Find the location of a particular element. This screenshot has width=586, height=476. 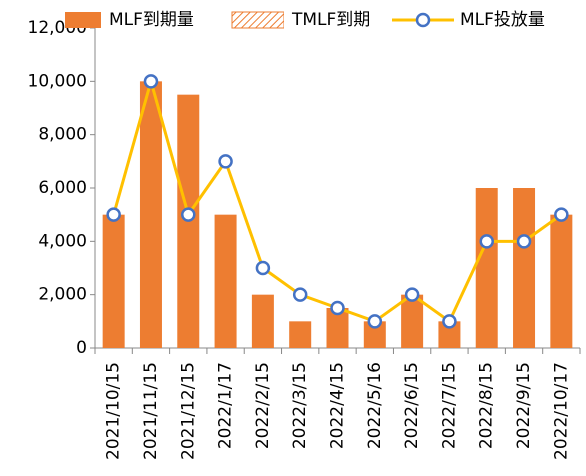

x-tick-label: 2022/4/15 is located at coordinates (338, 405).